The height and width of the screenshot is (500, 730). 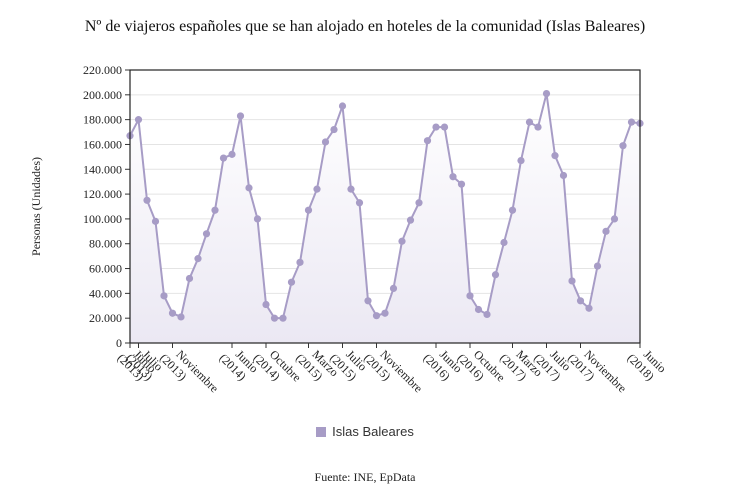 I want to click on y-tick-label: 40.000, so click(x=105, y=293).